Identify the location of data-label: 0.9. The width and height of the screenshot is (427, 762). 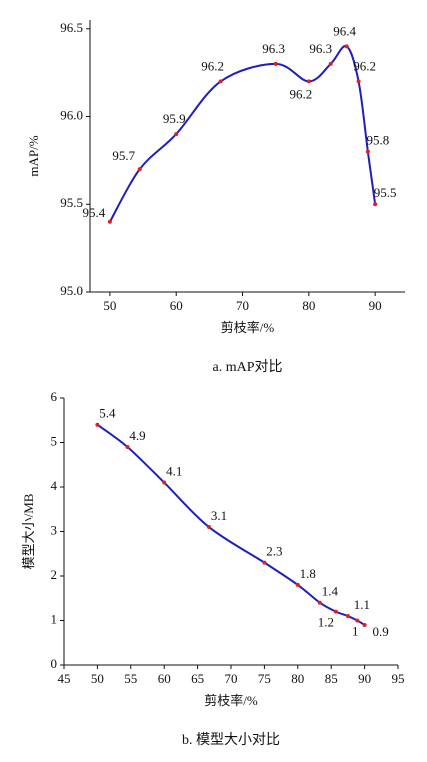
(380, 631).